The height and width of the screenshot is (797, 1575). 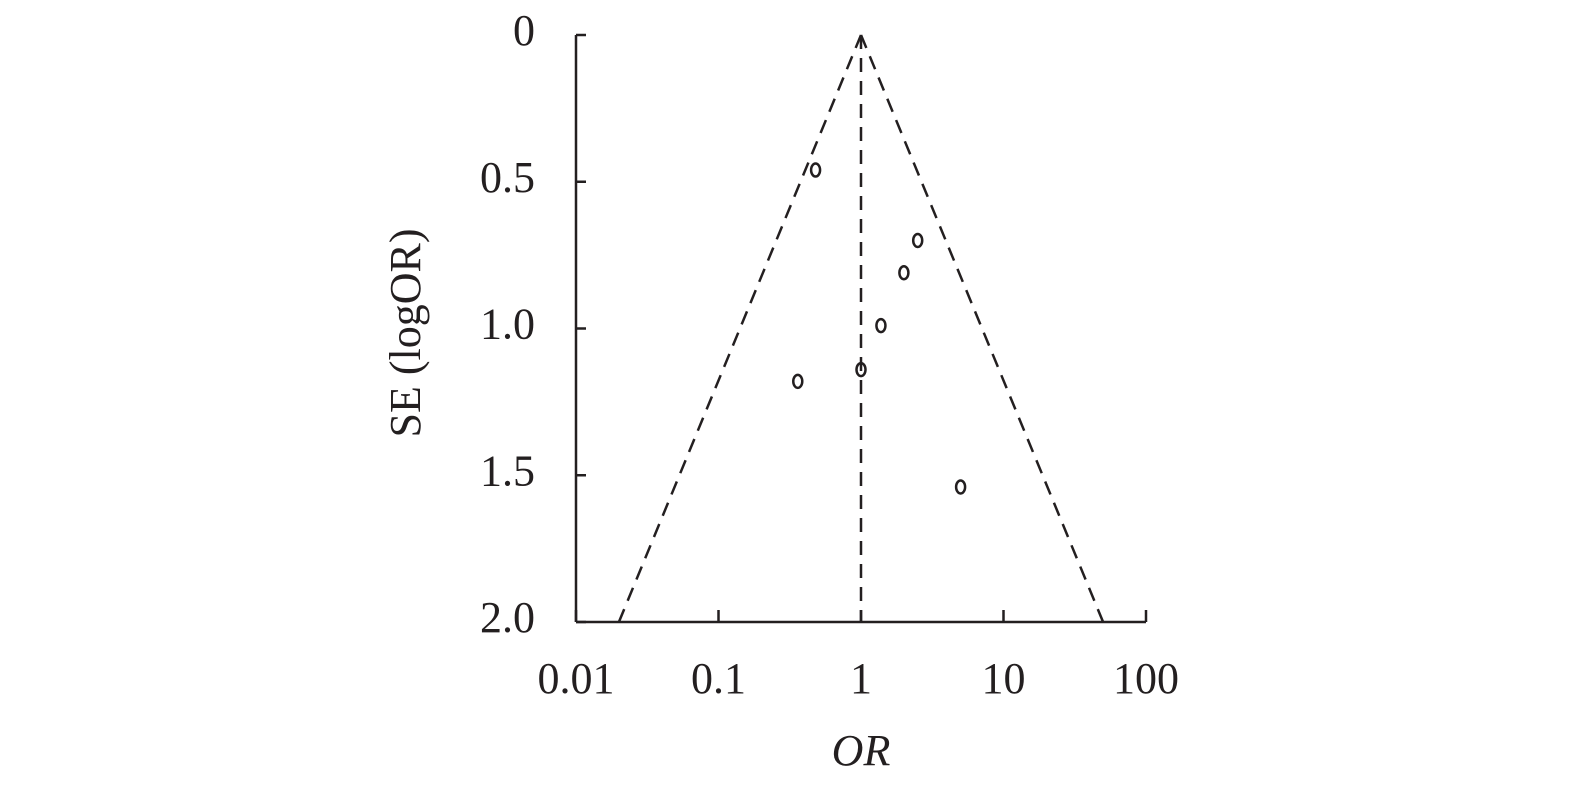 I want to click on x-tick-label: 1, so click(x=861, y=678).